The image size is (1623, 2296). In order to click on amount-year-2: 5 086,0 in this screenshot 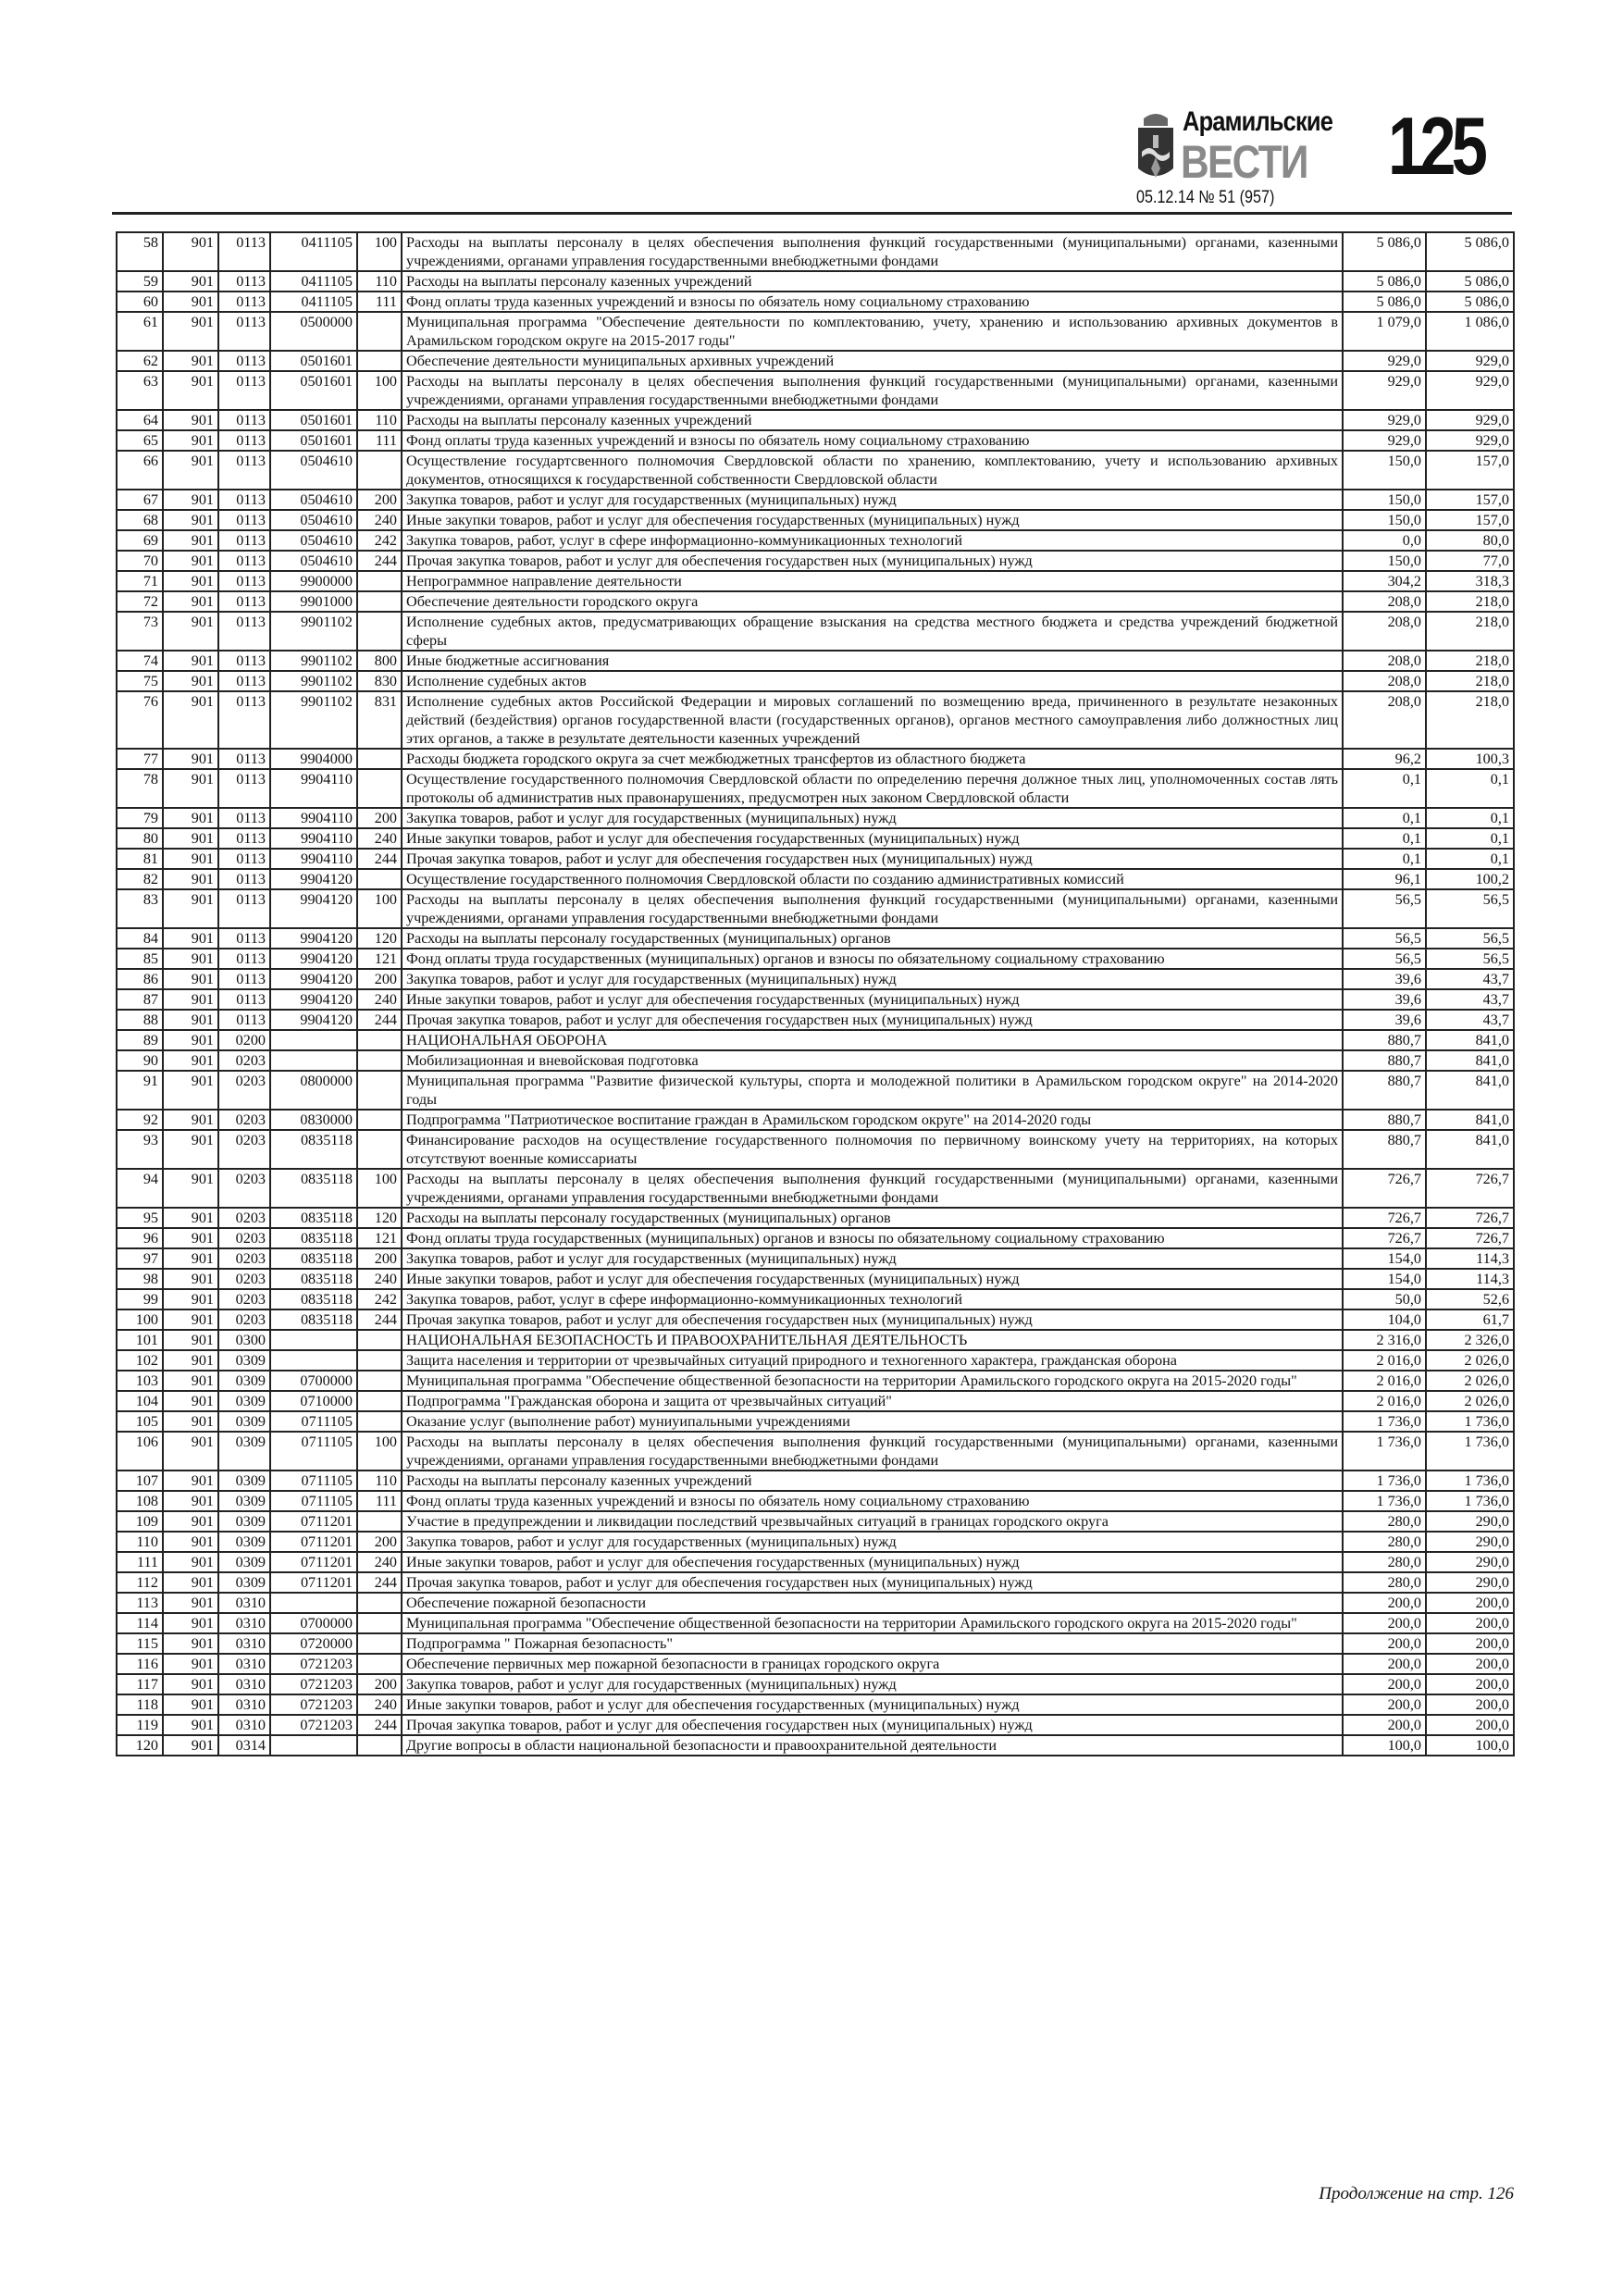, I will do `click(1470, 281)`.